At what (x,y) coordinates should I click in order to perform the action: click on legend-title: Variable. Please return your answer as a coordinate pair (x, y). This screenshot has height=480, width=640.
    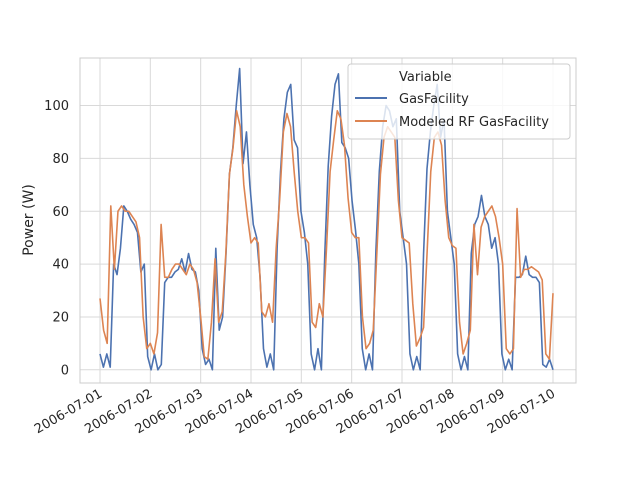
    Looking at the image, I should click on (425, 77).